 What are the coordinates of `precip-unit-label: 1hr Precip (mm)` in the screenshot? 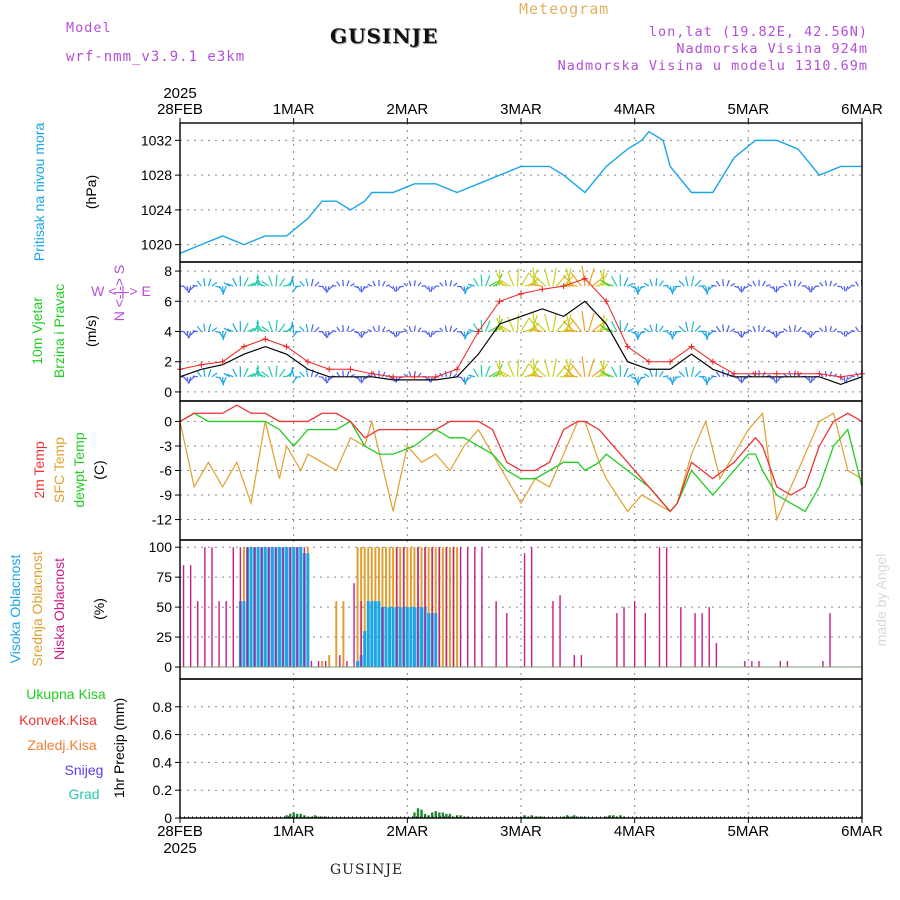 It's located at (119, 748).